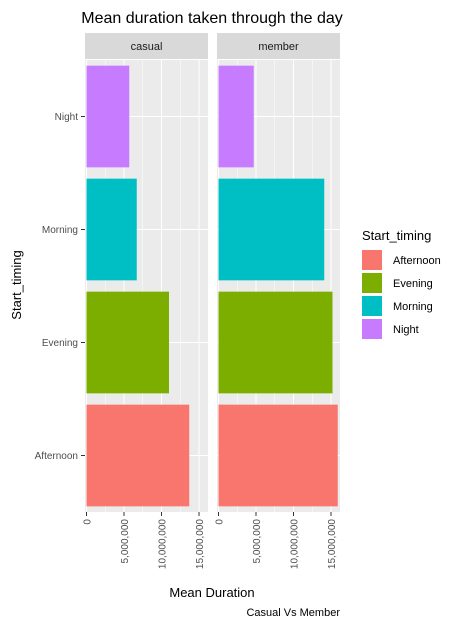 Image resolution: width=460 pixels, height=626 pixels. What do you see at coordinates (413, 307) in the screenshot?
I see `legend-label: Morning` at bounding box center [413, 307].